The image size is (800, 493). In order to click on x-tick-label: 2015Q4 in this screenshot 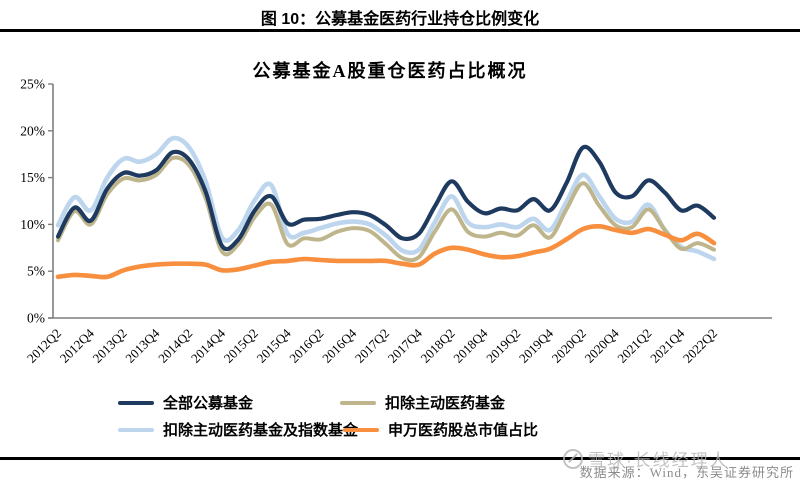, I will do `click(273, 345)`.